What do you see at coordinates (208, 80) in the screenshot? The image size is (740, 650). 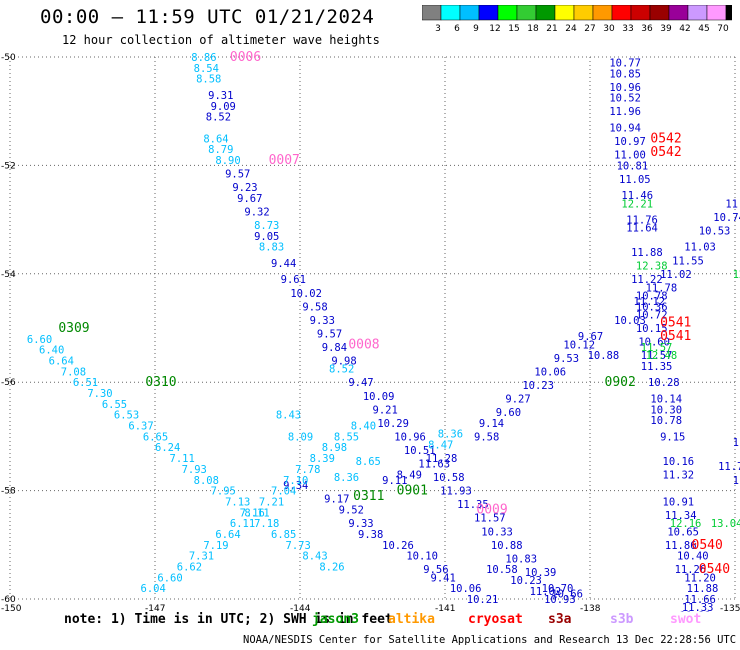 I see `wave-height-label: 8.58` at bounding box center [208, 80].